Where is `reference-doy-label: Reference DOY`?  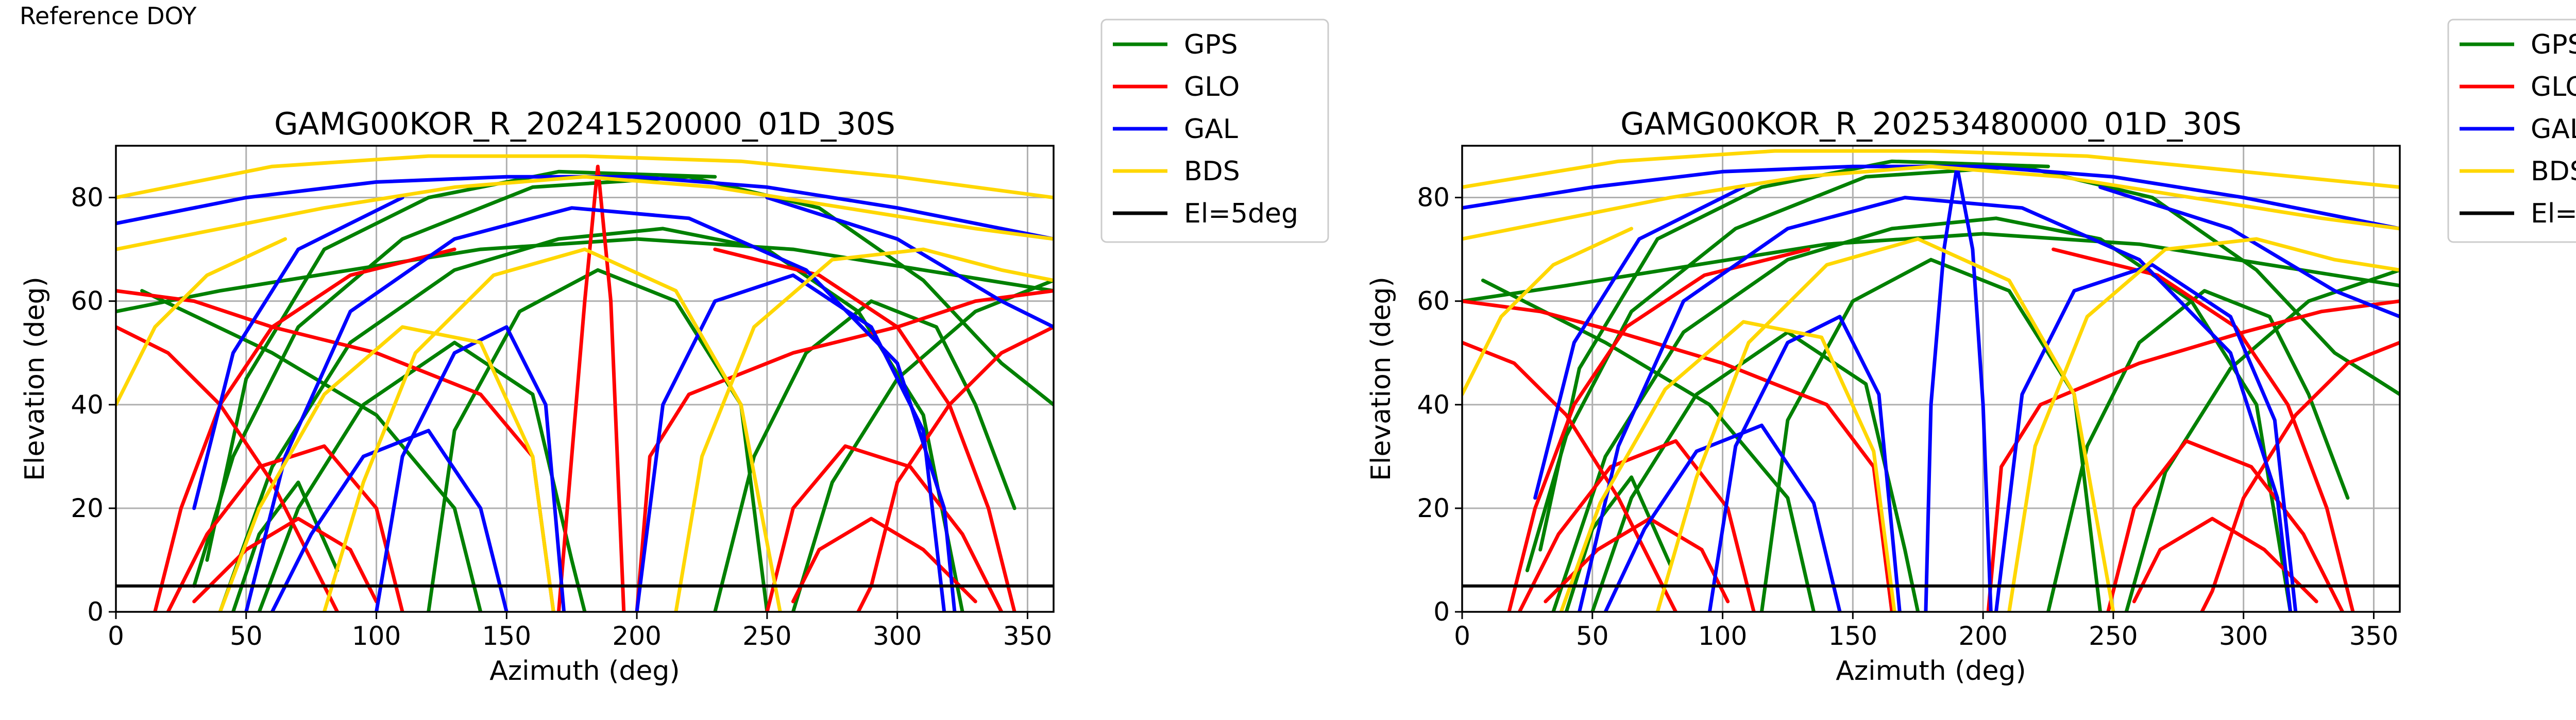 reference-doy-label: Reference DOY is located at coordinates (108, 16).